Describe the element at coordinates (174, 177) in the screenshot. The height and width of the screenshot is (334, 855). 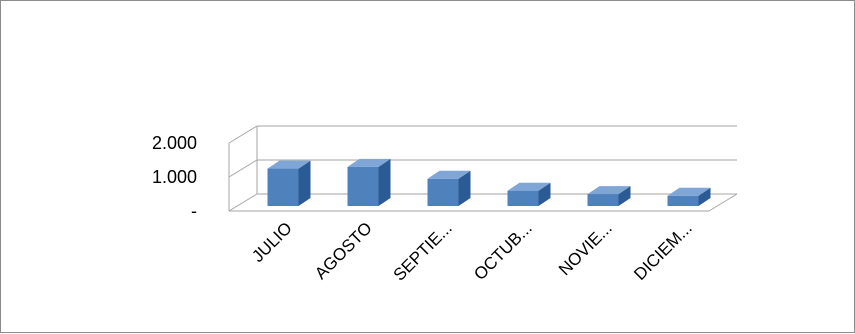
I see `y-tick-label: 1.000` at that location.